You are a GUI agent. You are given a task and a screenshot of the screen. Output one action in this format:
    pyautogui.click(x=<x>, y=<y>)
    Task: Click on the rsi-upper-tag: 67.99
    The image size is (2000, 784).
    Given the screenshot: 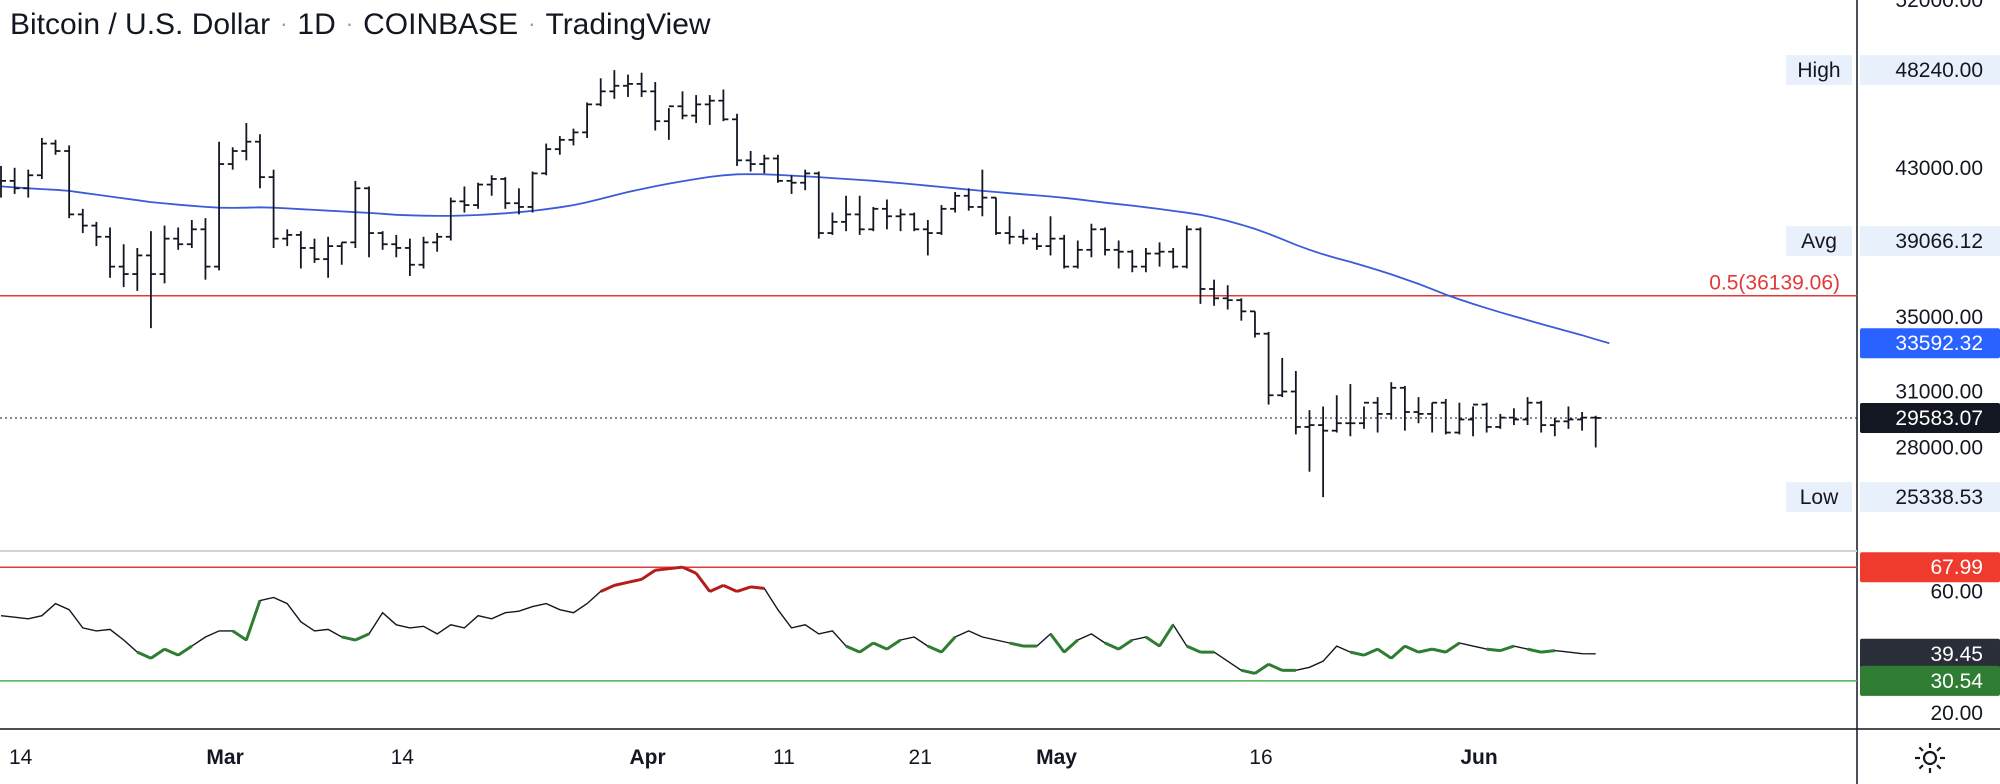 What is the action you would take?
    pyautogui.click(x=1930, y=567)
    